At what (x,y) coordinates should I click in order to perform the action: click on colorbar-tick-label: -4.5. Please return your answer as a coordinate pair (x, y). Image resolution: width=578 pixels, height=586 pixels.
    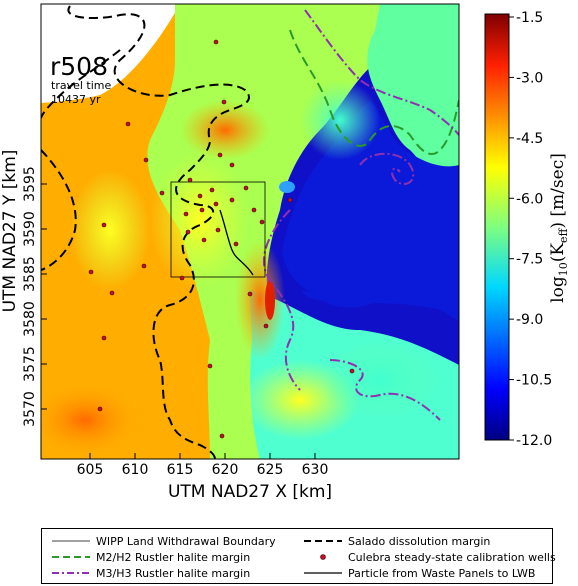
    Looking at the image, I should click on (529, 139).